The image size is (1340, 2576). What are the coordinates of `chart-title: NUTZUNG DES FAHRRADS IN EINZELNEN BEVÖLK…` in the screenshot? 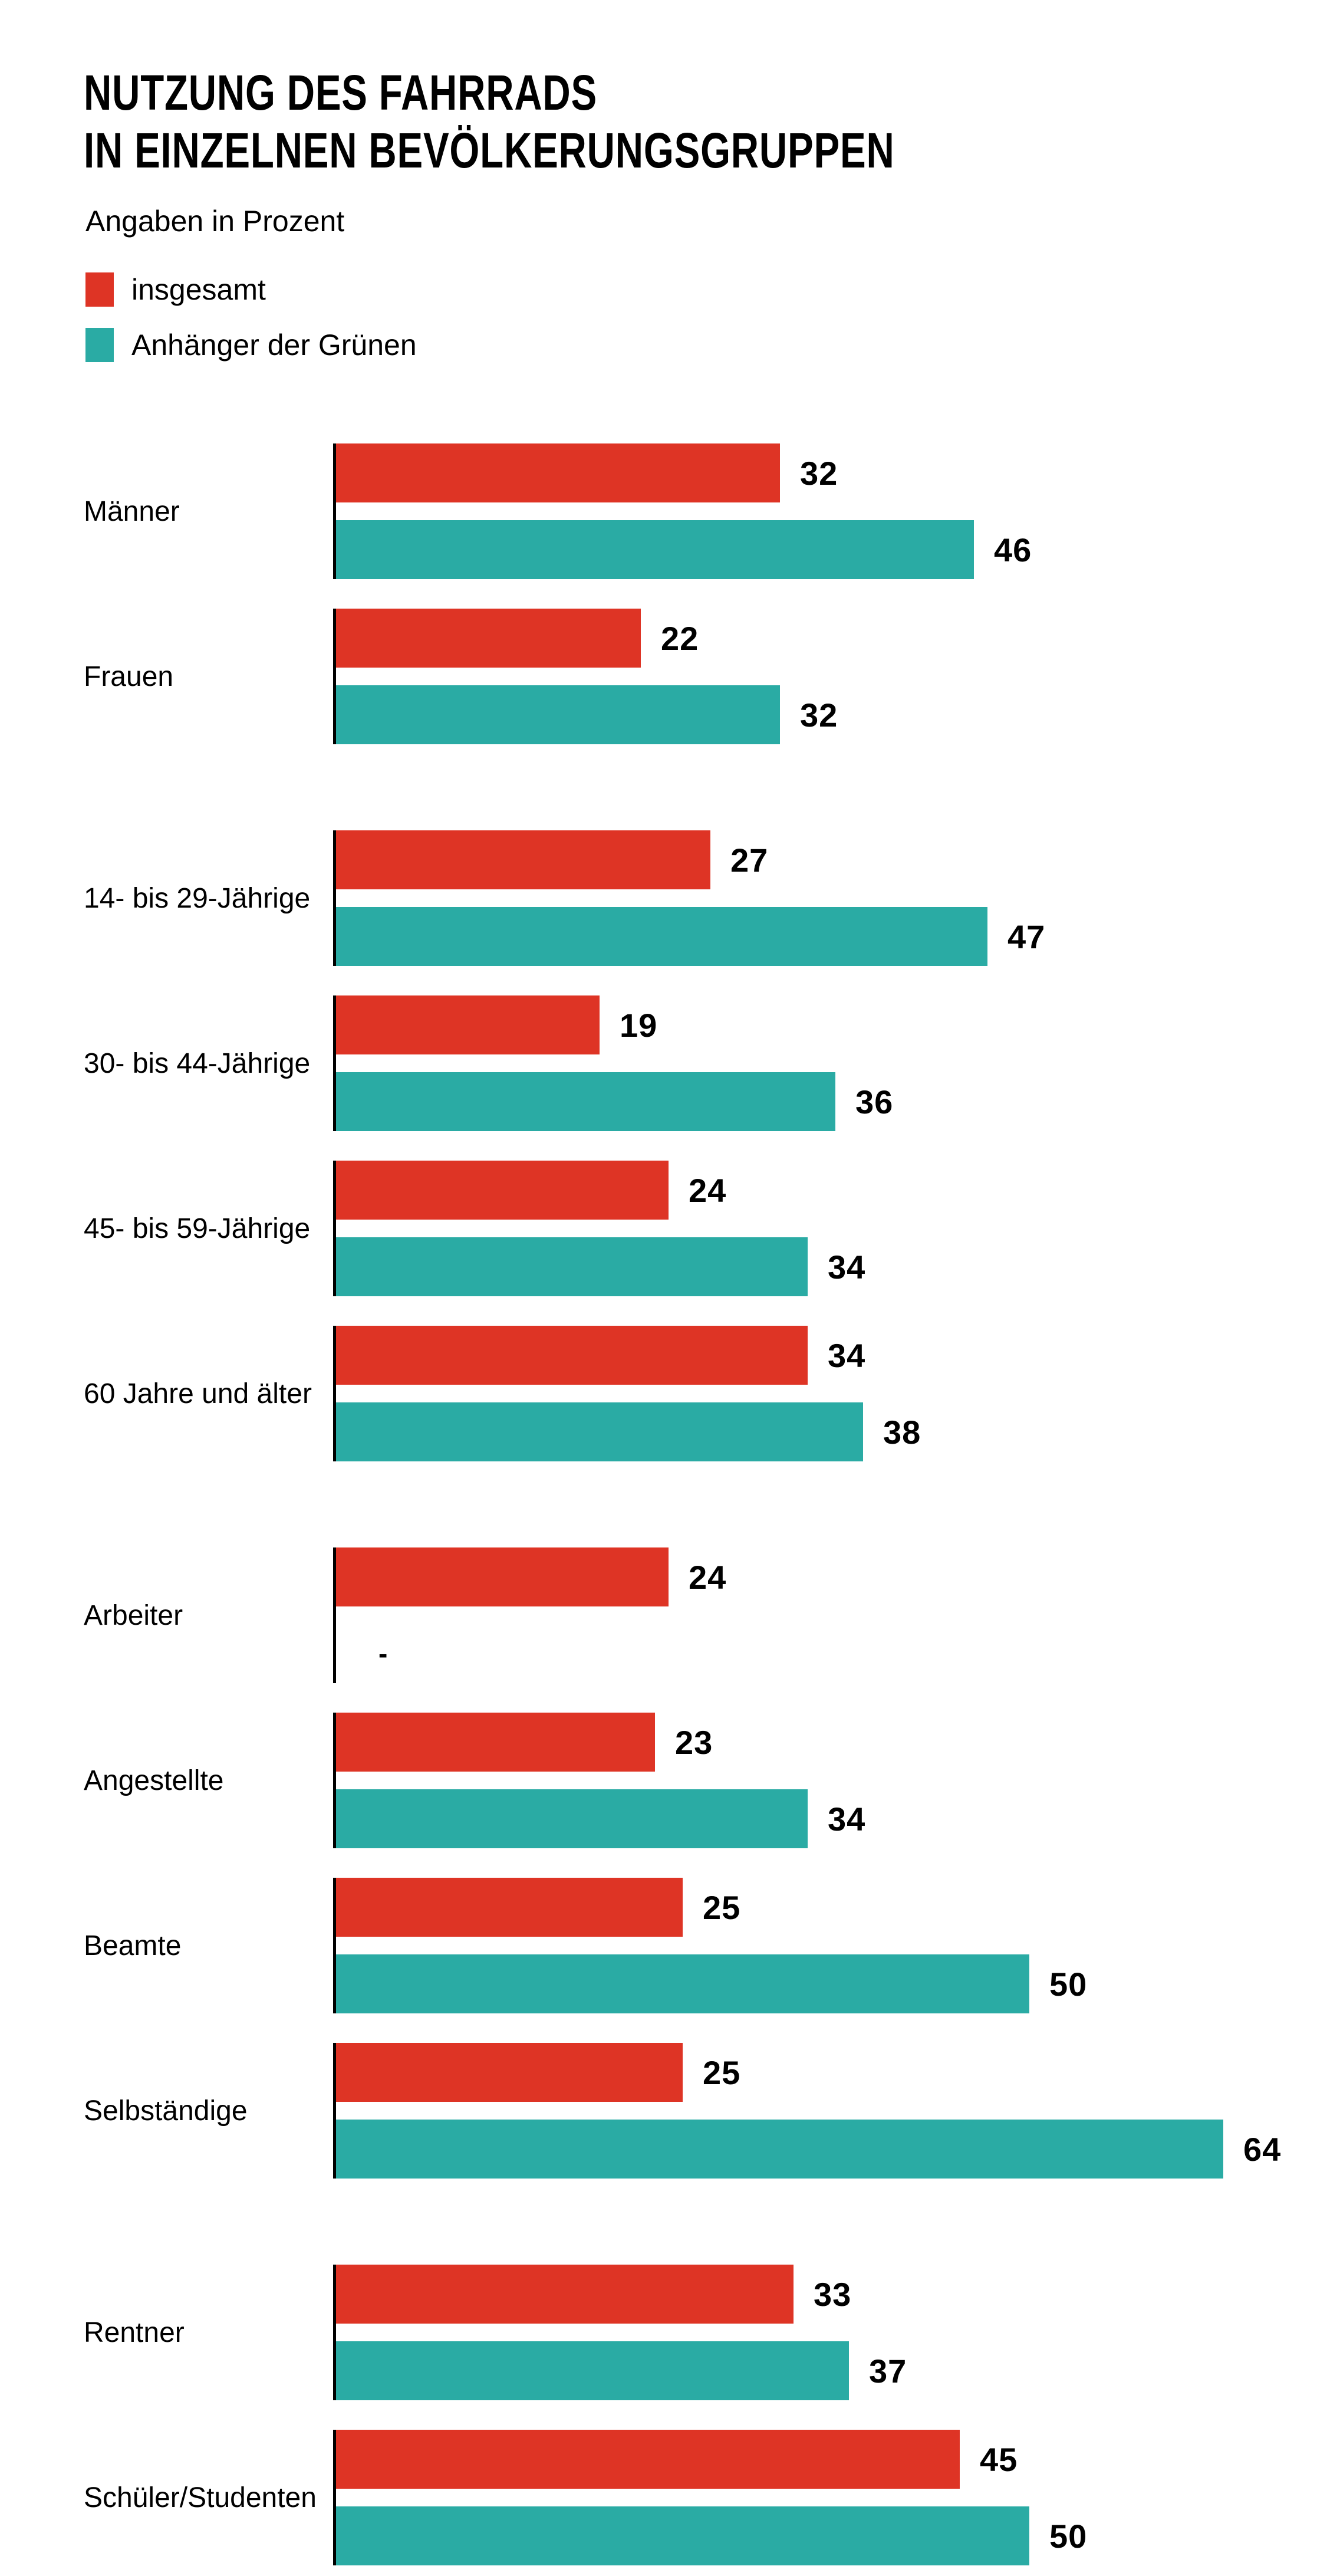 It's located at (489, 121).